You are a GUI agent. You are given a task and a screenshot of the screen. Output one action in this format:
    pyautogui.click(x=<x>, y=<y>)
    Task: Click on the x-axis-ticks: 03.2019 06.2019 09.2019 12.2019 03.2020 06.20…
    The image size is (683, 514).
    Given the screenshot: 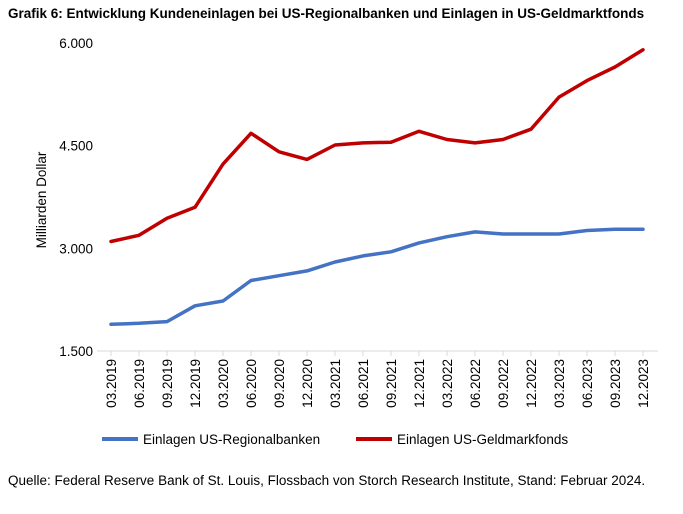 What is the action you would take?
    pyautogui.click(x=377, y=379)
    